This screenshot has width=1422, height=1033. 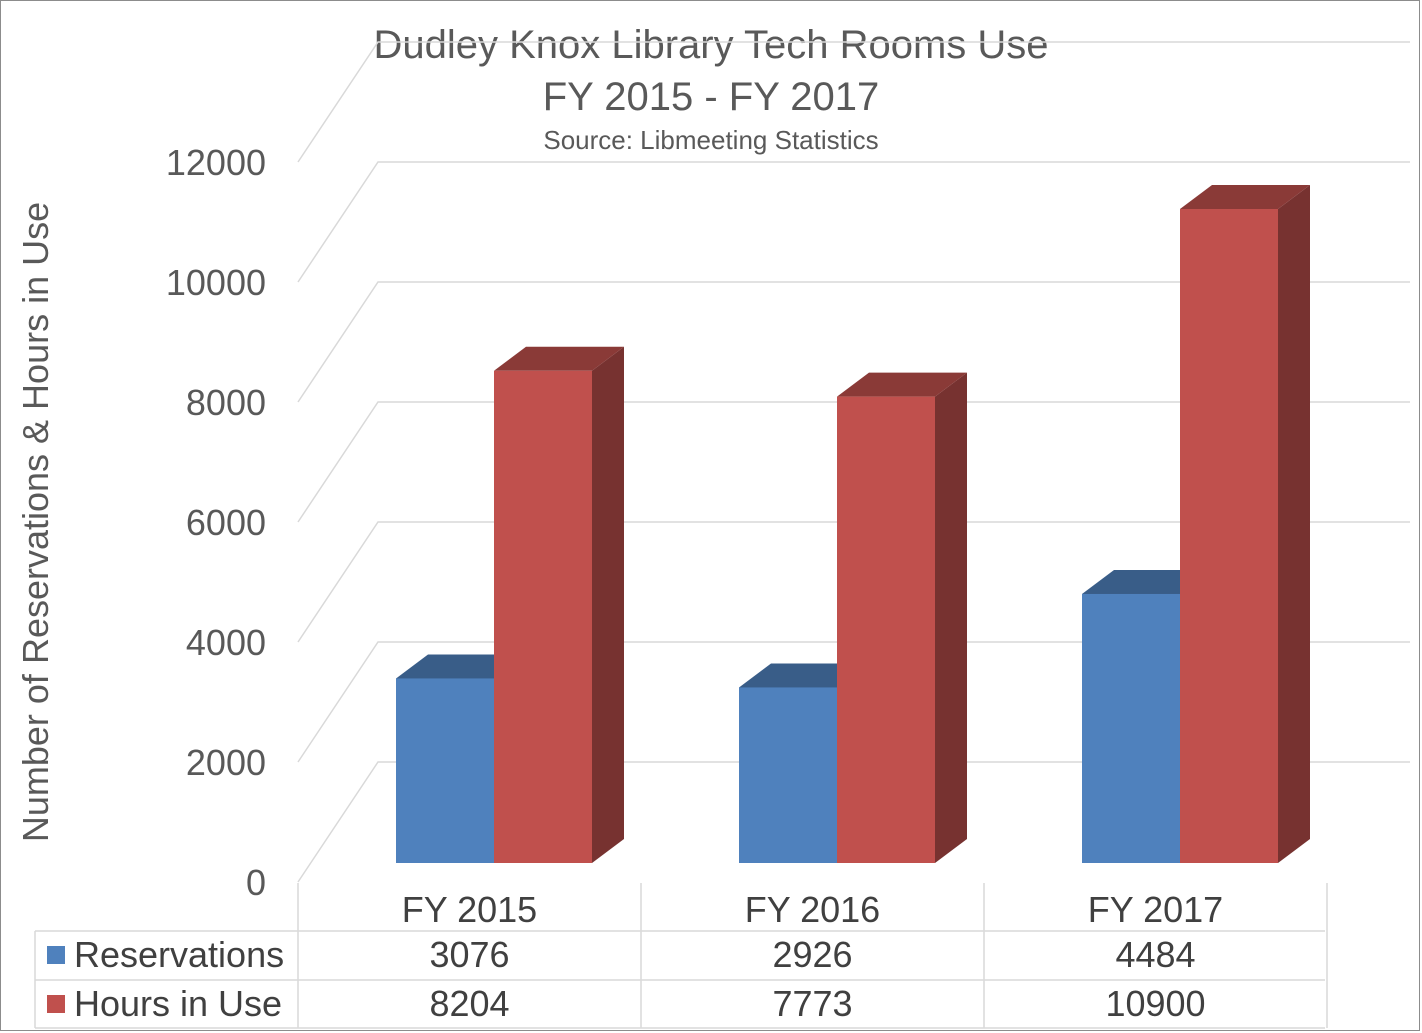 I want to click on y-axis-label: Number of Reservations & Hours in Use, so click(x=35, y=522).